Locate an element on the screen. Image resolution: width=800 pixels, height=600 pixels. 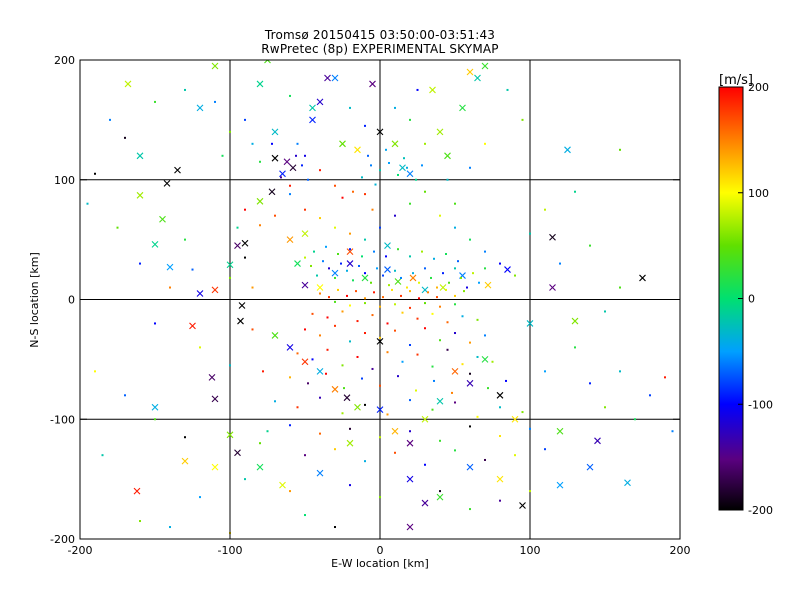
colorbar-tick-label: -200 is located at coordinates (760, 510).